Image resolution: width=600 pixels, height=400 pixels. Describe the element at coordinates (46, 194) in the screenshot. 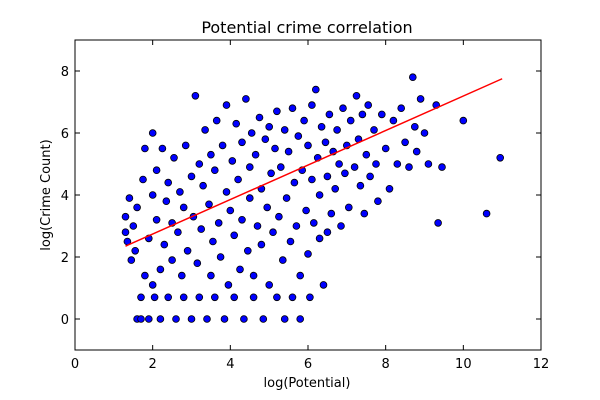

I see `y-axis-label: log(Crime Count)` at that location.